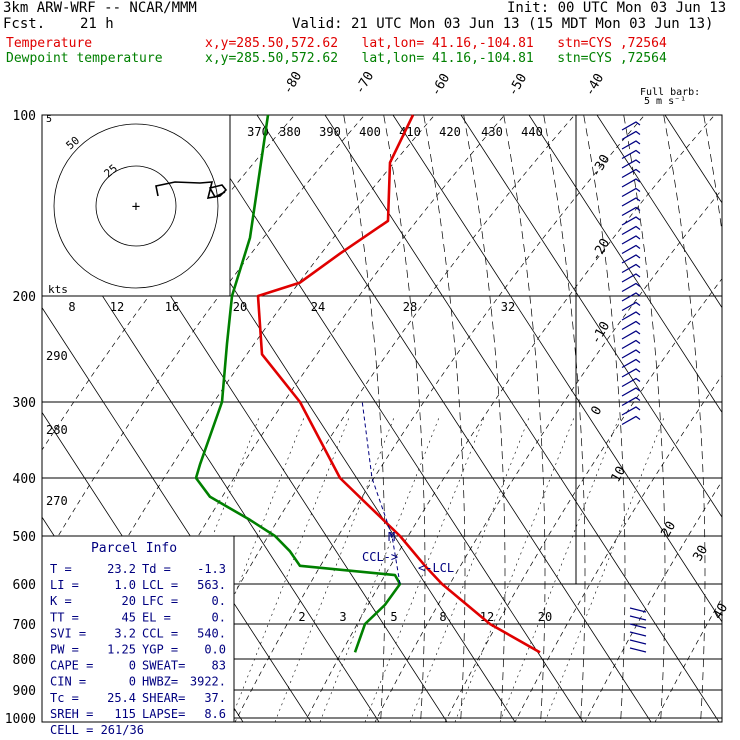  I want to click on dry-adiabat, so click(618, 548).